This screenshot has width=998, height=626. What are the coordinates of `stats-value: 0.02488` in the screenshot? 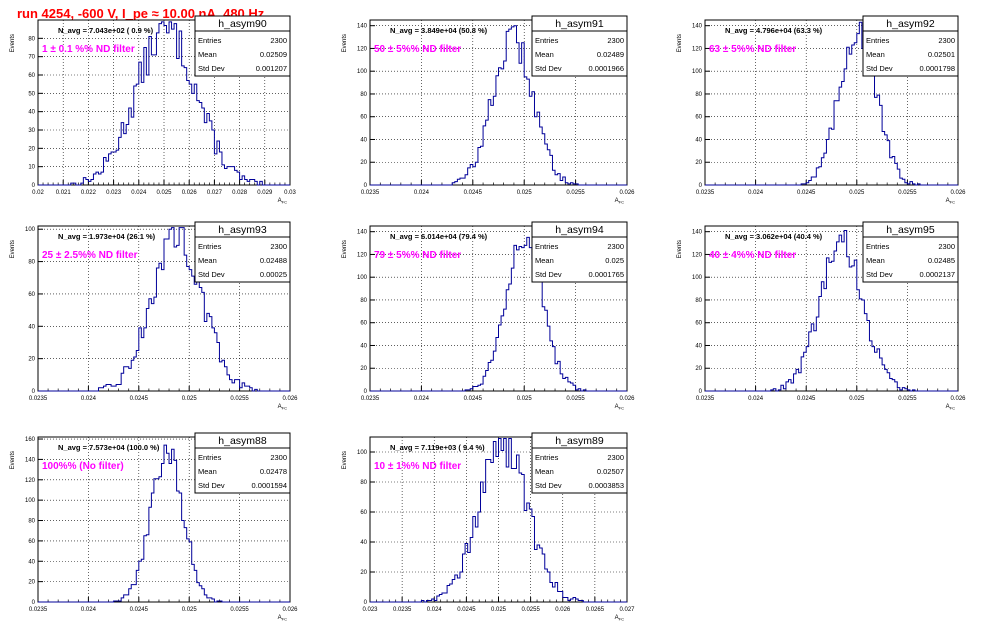 It's located at (273, 260).